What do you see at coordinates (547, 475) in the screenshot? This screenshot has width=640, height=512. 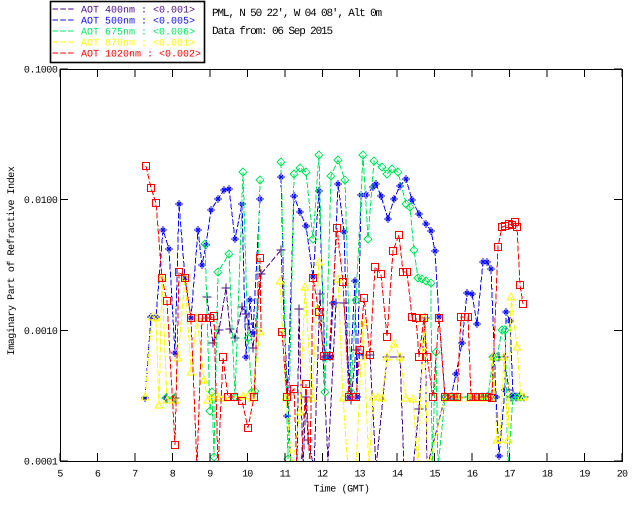 I see `svg-text: 18` at bounding box center [547, 475].